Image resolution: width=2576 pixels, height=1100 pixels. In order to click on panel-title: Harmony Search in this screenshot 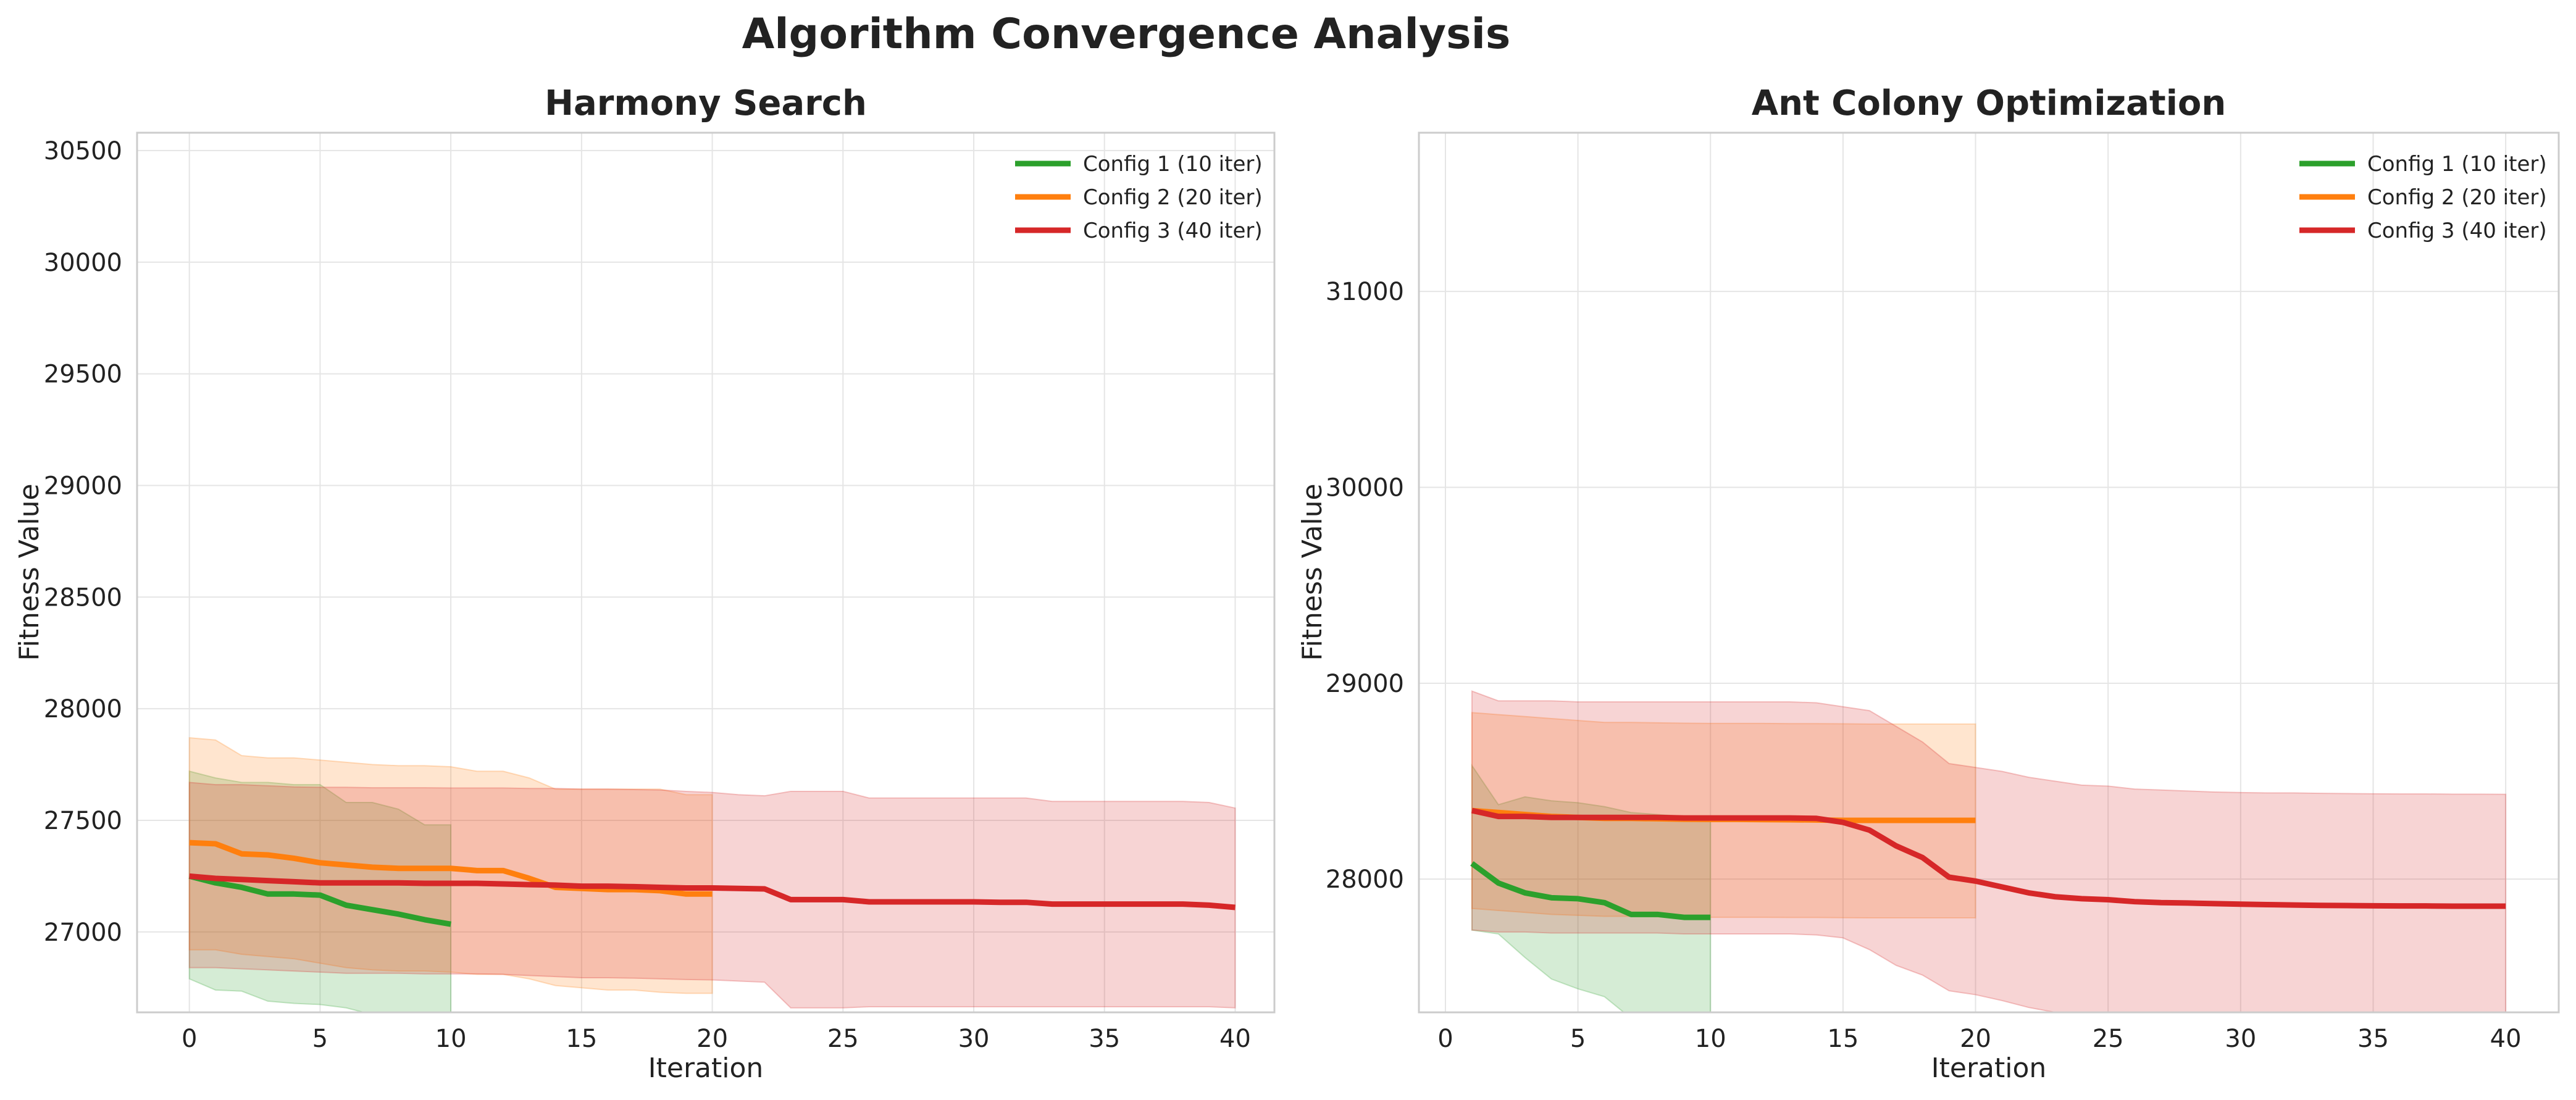, I will do `click(706, 103)`.